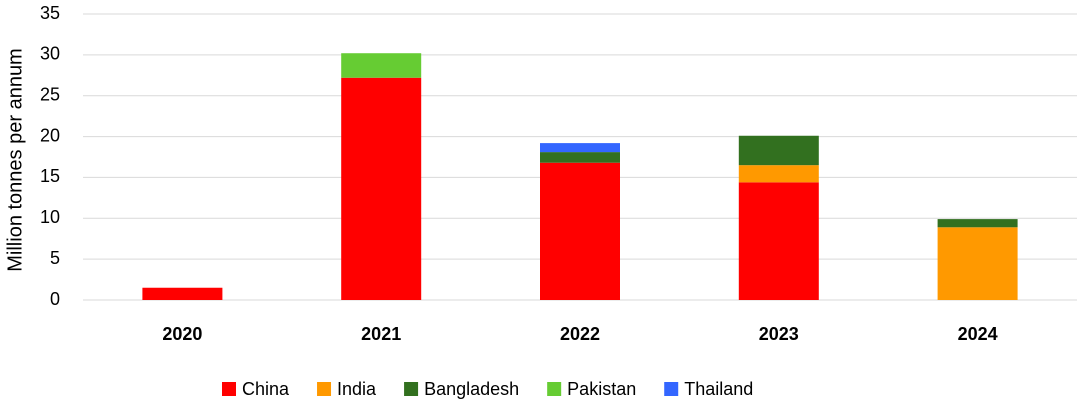  What do you see at coordinates (381, 334) in the screenshot?
I see `x-tick-label: 2021` at bounding box center [381, 334].